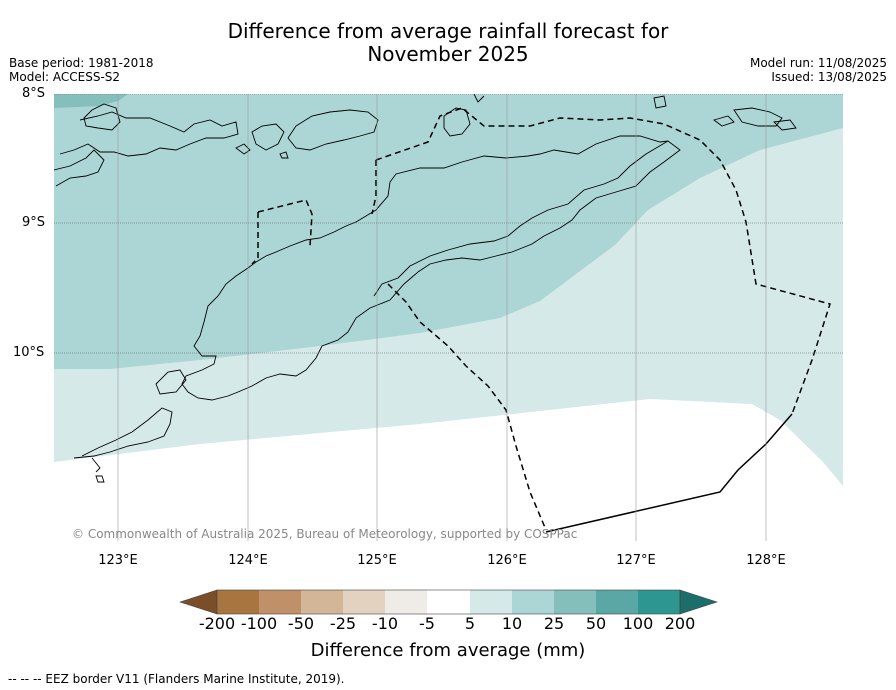 Image resolution: width=896 pixels, height=690 pixels. I want to click on metadata-left: Base period: 1981-2018 Model: ACCESS-S2, so click(81, 70).